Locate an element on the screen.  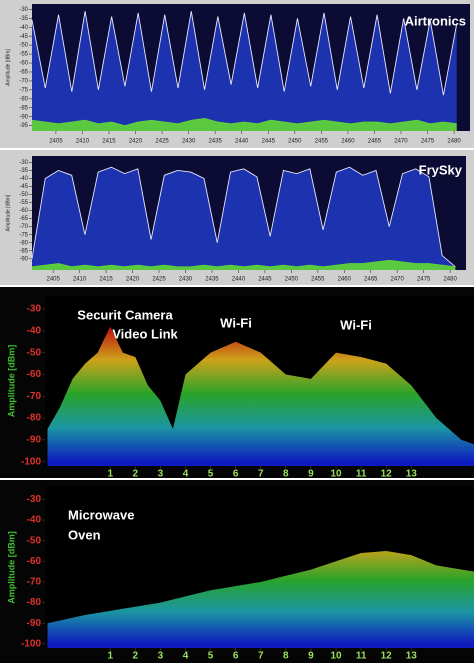
x-tick-label: 2475 is located at coordinates (424, 280).